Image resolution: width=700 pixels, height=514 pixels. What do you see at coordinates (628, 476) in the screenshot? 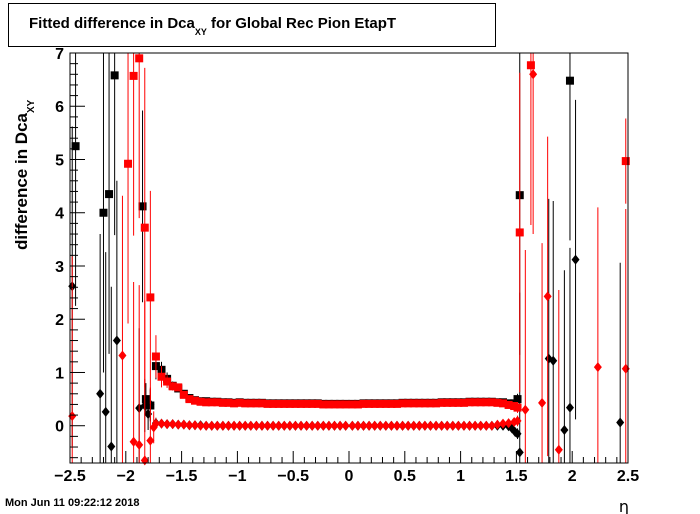
I see `x-tick-label: 2.5` at bounding box center [628, 476].